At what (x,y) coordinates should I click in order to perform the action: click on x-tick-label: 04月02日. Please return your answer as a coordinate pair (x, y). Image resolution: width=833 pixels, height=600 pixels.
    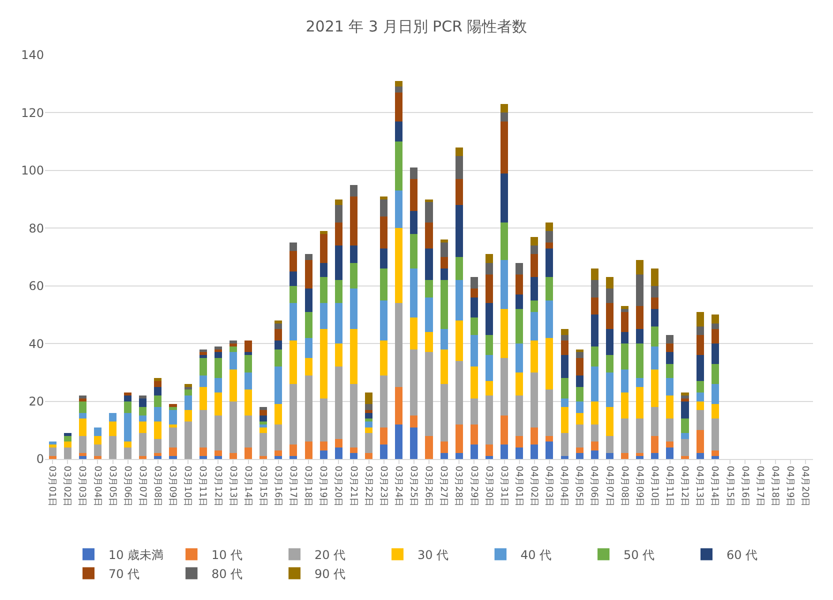
    Looking at the image, I should click on (533, 486).